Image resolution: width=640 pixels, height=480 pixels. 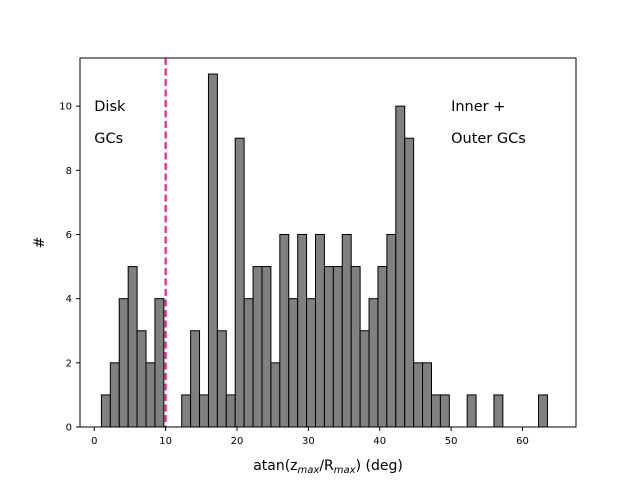 I want to click on x-axis-label-part: /R, so click(x=326, y=466).